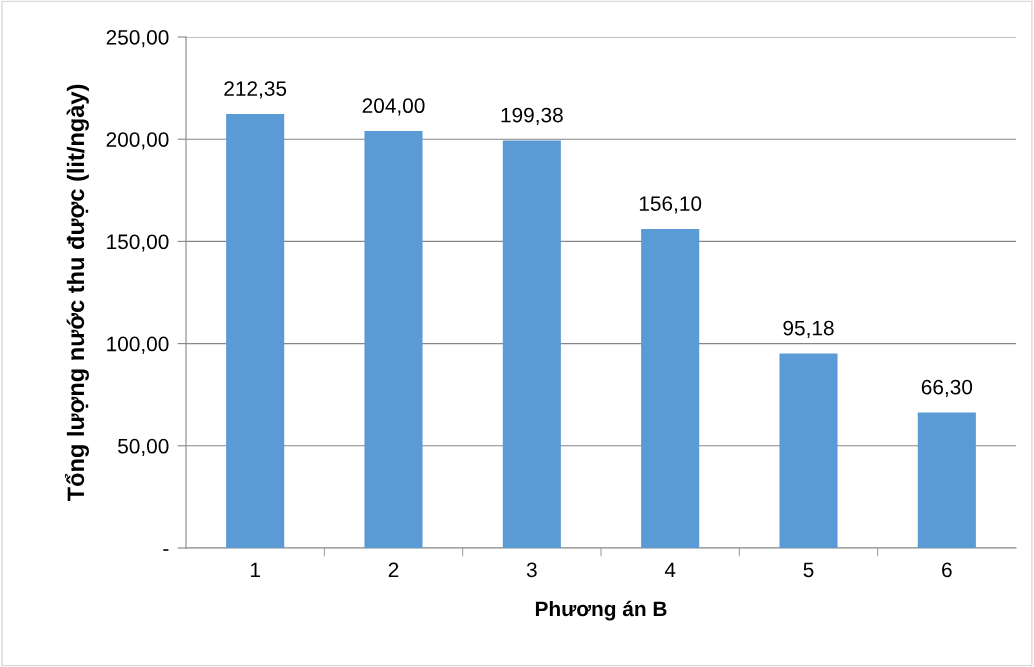 The image size is (1034, 667). Describe the element at coordinates (166, 550) in the screenshot. I see `y-tick-label: -` at that location.